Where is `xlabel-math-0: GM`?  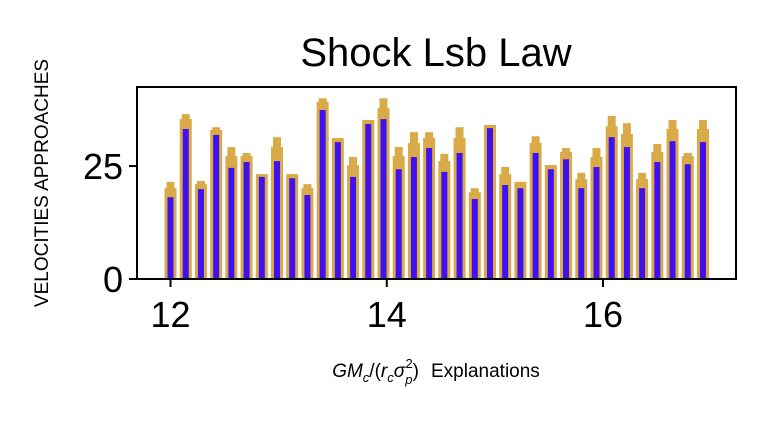
xlabel-math-0: GM is located at coordinates (347, 371).